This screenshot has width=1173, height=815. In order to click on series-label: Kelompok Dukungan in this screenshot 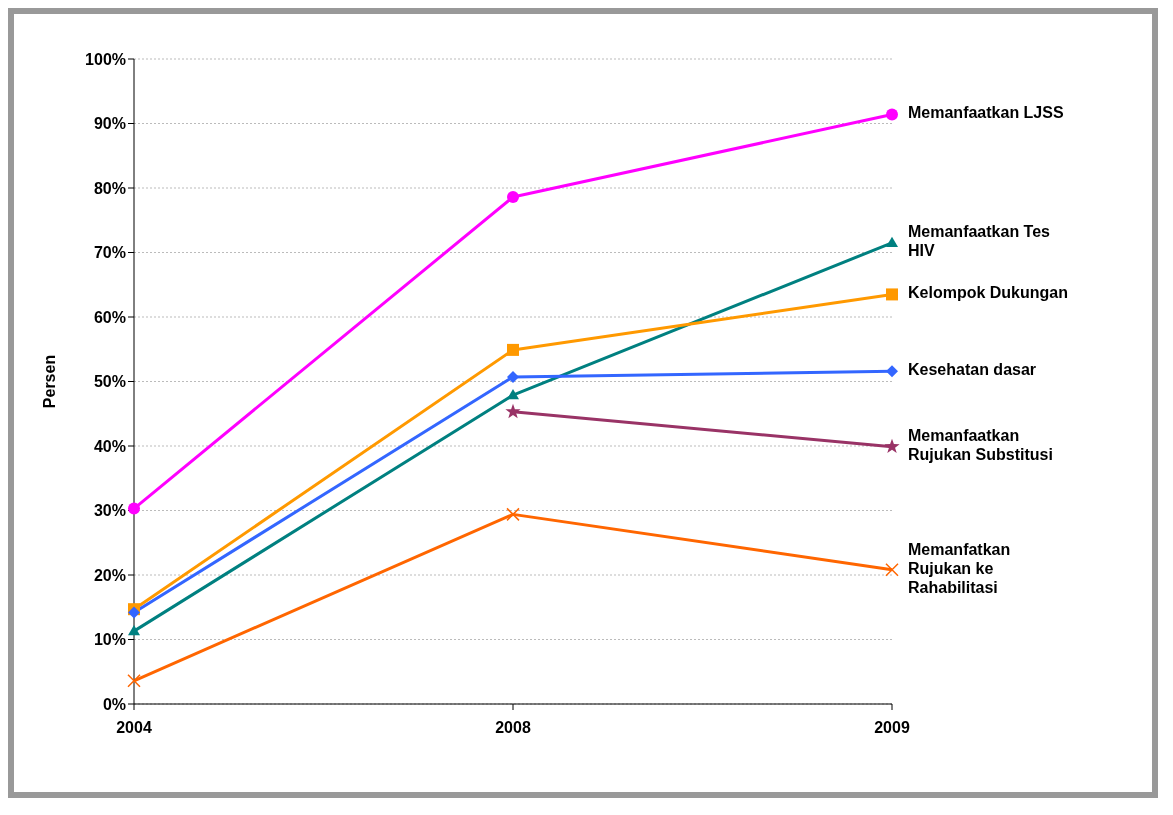, I will do `click(988, 293)`.